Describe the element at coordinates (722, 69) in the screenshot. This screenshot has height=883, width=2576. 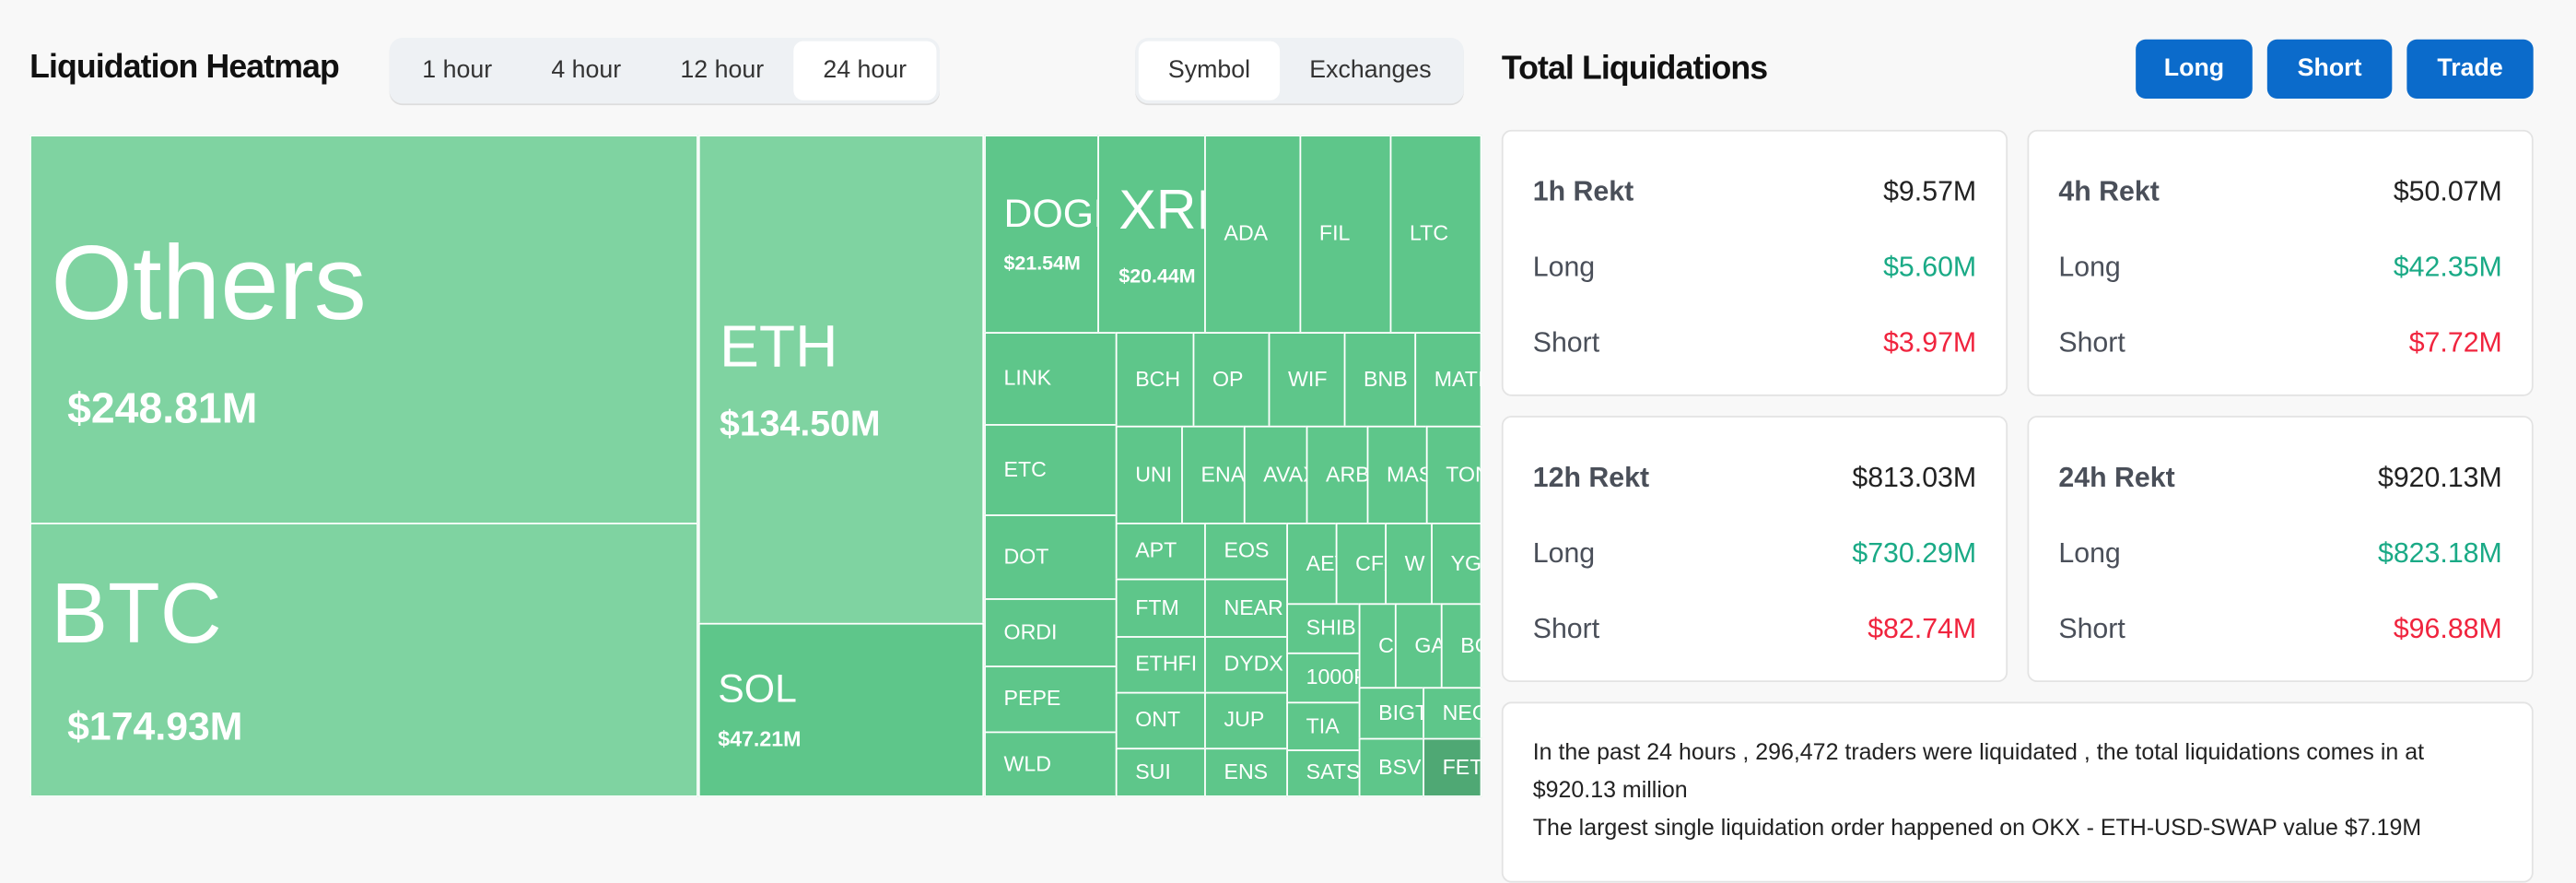
I see `tab-12-hour: 12 hour` at that location.